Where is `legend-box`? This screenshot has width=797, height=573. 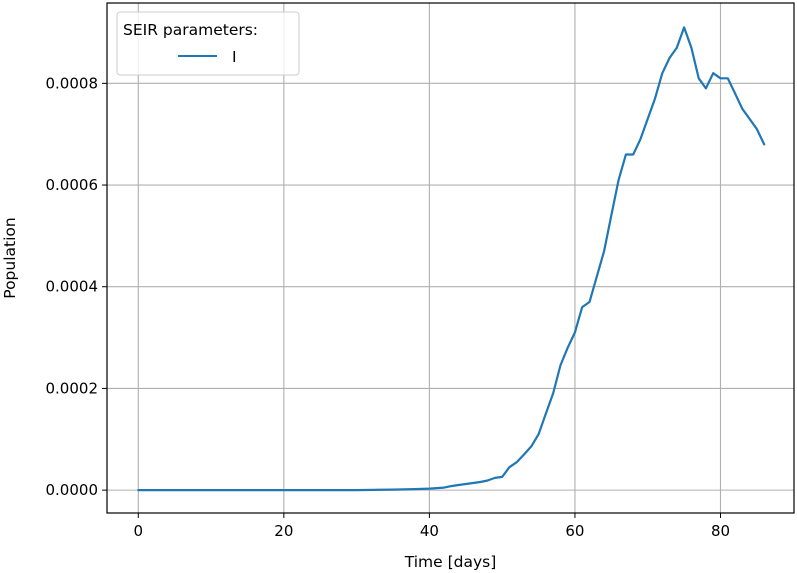 legend-box is located at coordinates (208, 43).